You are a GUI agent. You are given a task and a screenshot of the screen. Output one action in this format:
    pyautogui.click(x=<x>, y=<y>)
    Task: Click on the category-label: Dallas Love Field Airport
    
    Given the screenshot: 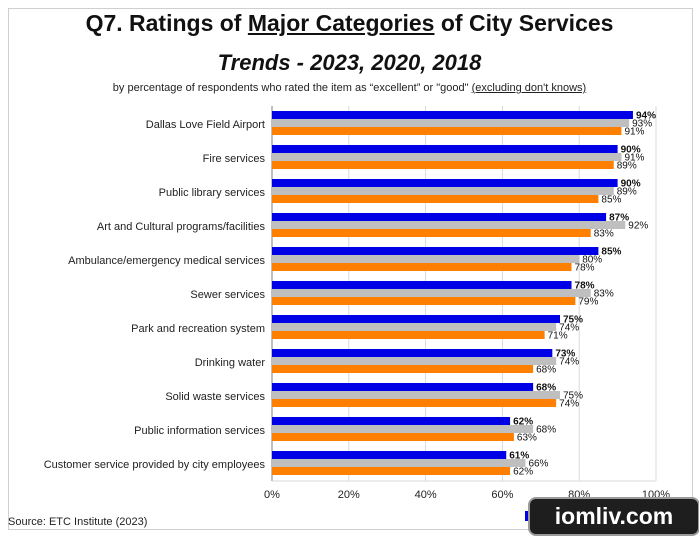 What is the action you would take?
    pyautogui.click(x=205, y=125)
    